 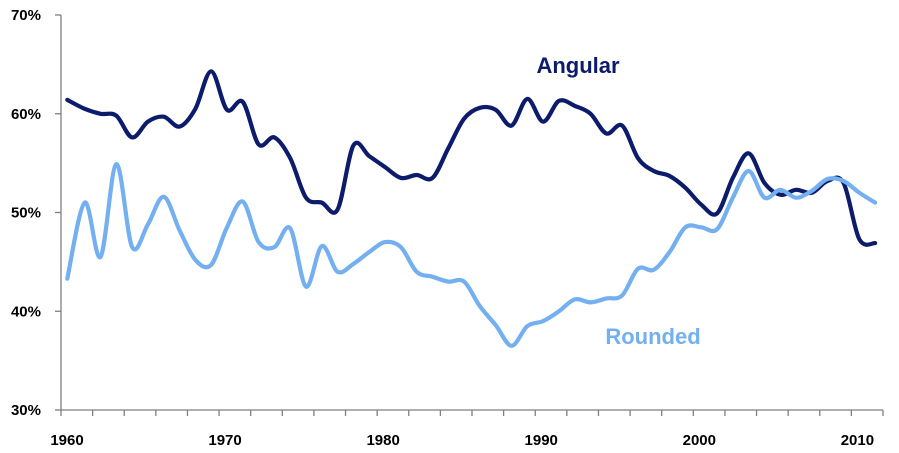 What do you see at coordinates (26, 311) in the screenshot?
I see `y-tick-label: 40%` at bounding box center [26, 311].